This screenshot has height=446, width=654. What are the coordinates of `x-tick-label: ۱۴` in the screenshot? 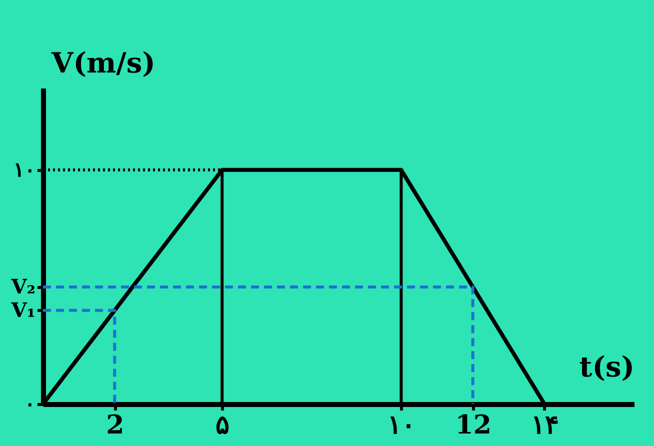 It's located at (544, 425).